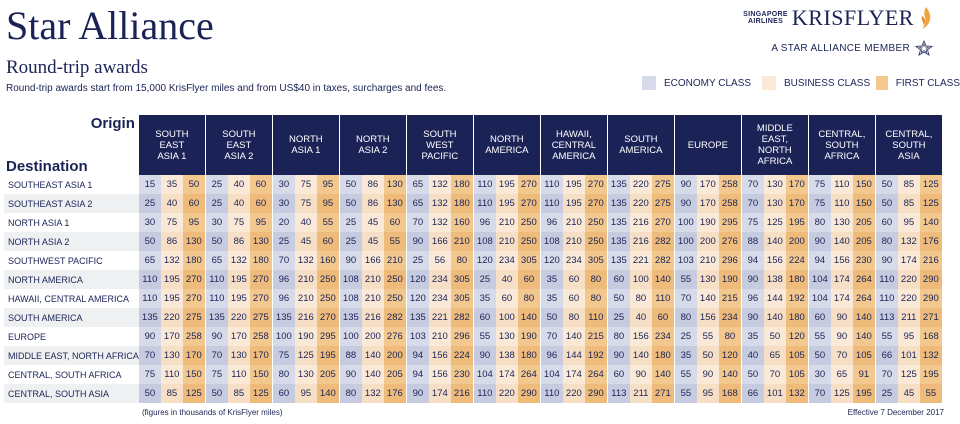 The image size is (960, 424). What do you see at coordinates (908, 184) in the screenshot?
I see `mileage-cell: 85` at bounding box center [908, 184].